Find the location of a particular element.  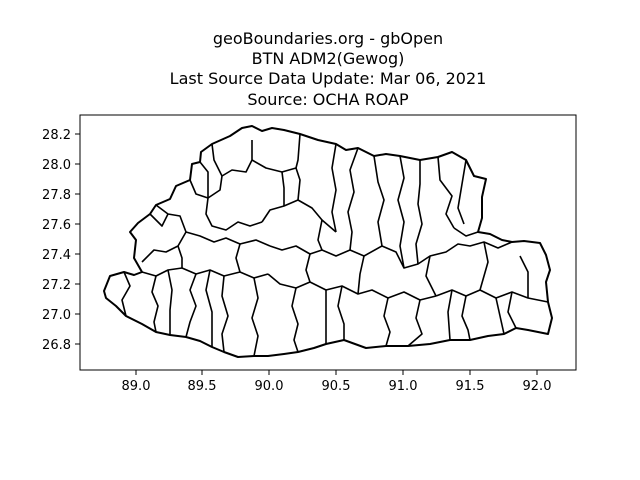

y-tick-label: 28.2 is located at coordinates (56, 135).